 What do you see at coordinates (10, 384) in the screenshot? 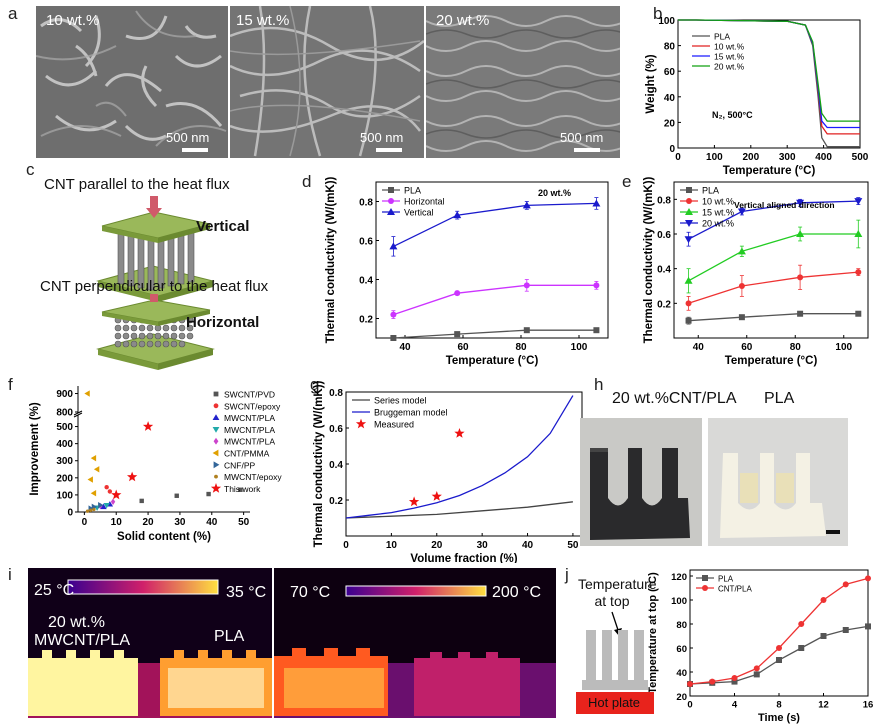
I see `panel-label-f: f` at bounding box center [10, 384].